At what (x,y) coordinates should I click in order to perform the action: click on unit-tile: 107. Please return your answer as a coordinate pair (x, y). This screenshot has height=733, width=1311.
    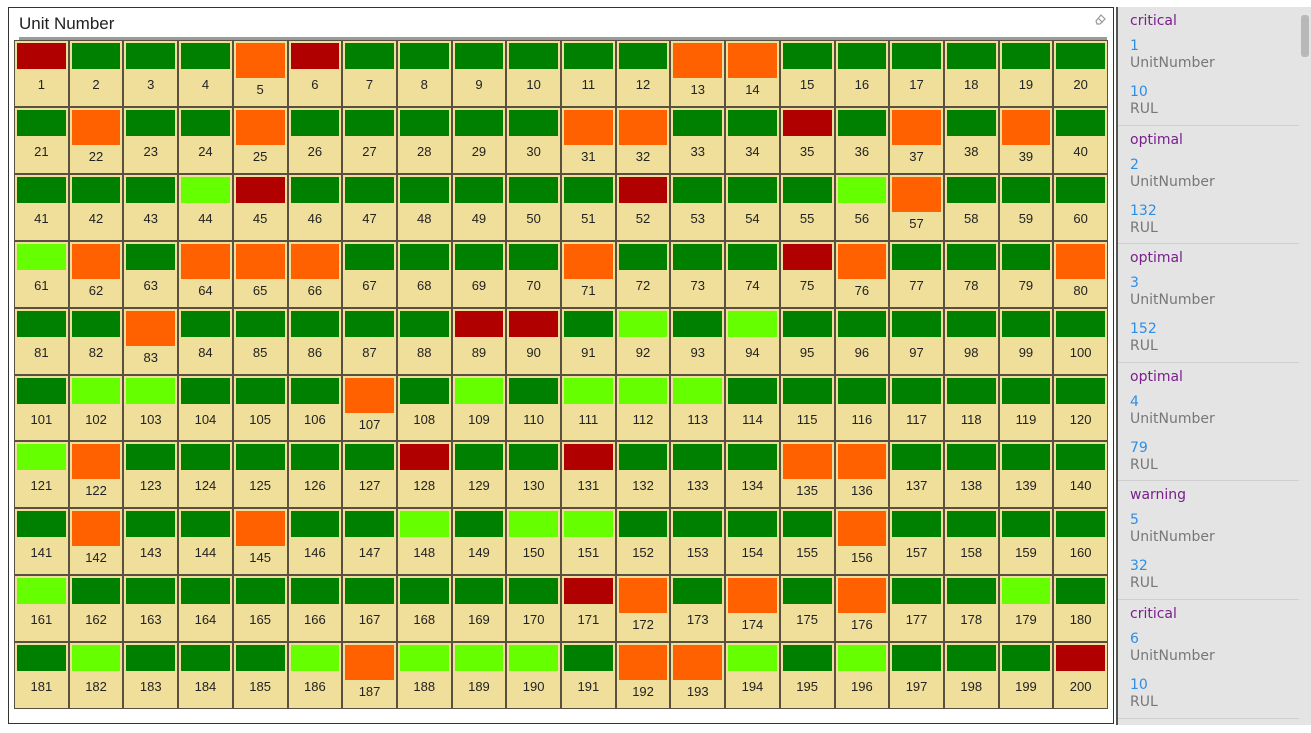
    Looking at the image, I should click on (369, 408).